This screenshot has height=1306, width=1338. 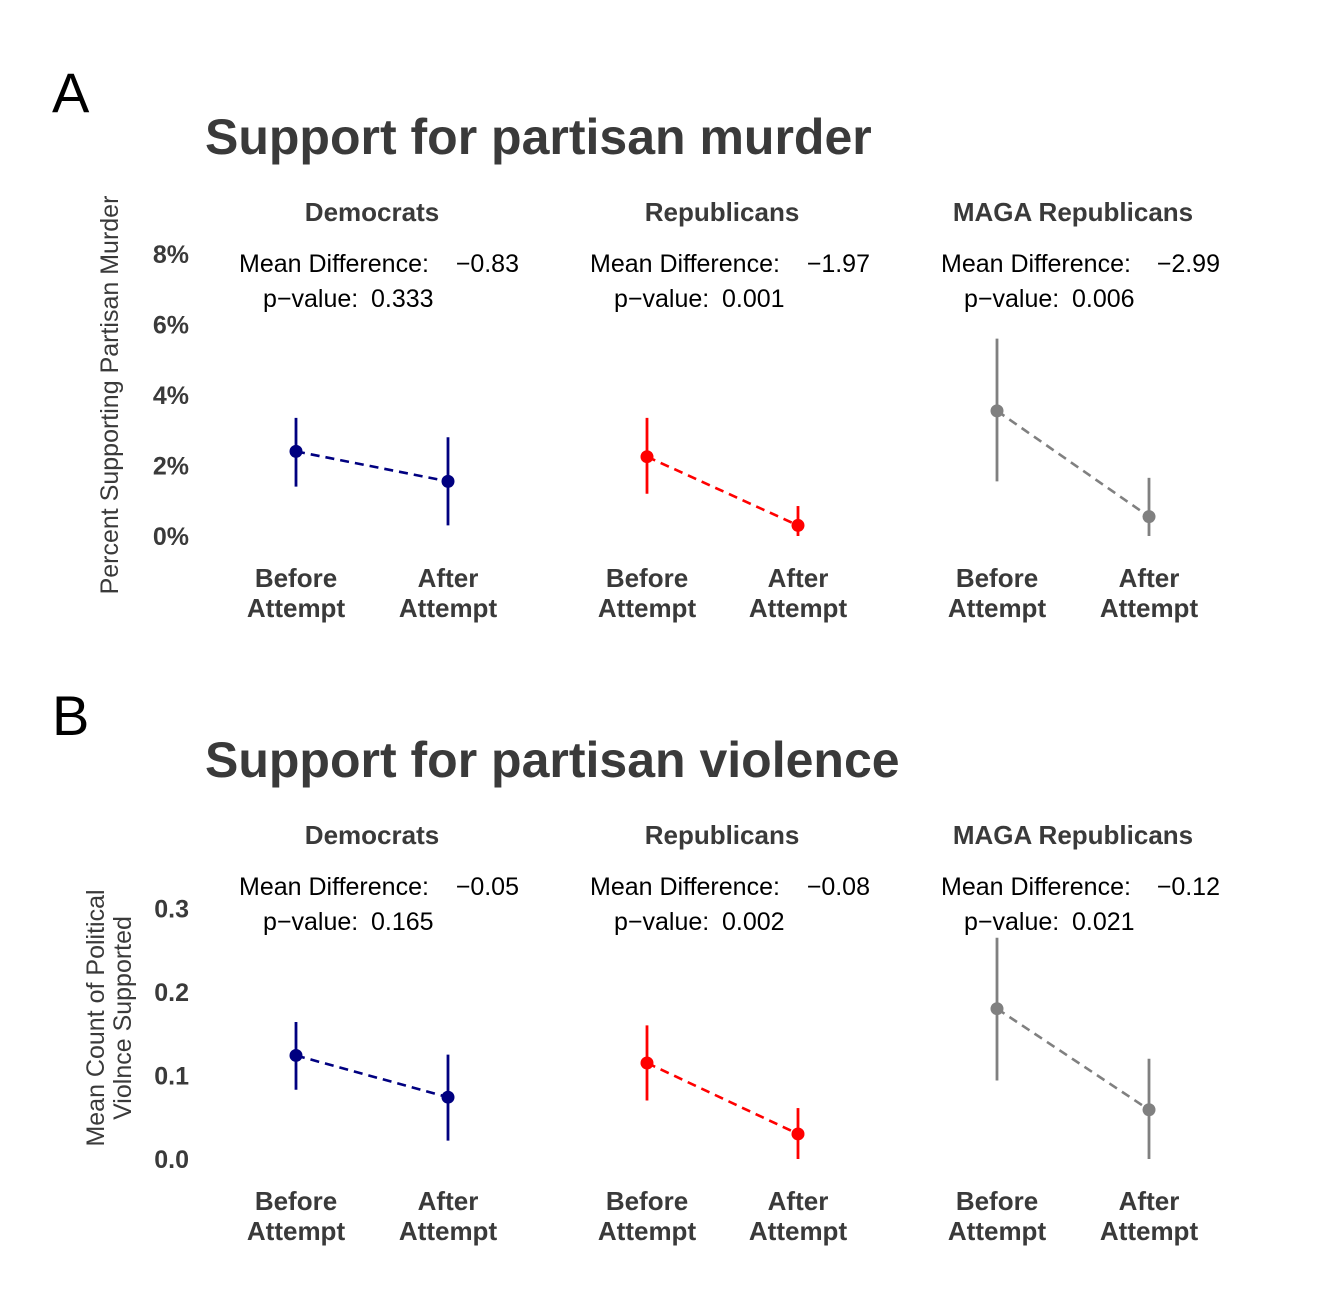 I want to click on p-value: 0.333, so click(x=402, y=299).